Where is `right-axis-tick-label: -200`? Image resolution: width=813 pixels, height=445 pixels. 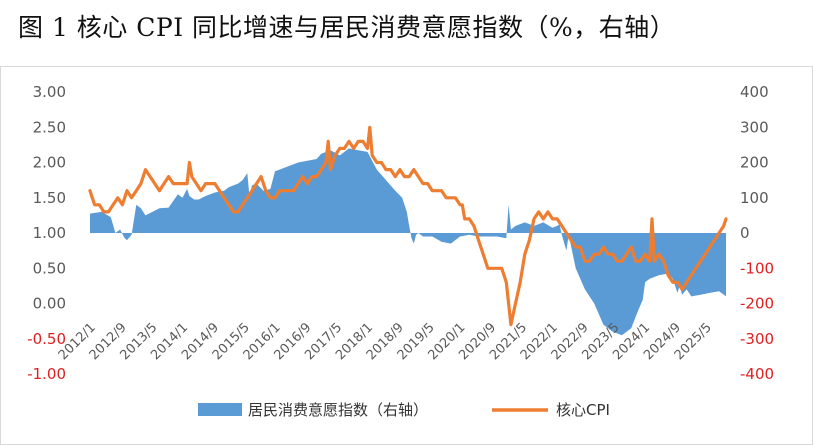 right-axis-tick-label: -200 is located at coordinates (757, 304).